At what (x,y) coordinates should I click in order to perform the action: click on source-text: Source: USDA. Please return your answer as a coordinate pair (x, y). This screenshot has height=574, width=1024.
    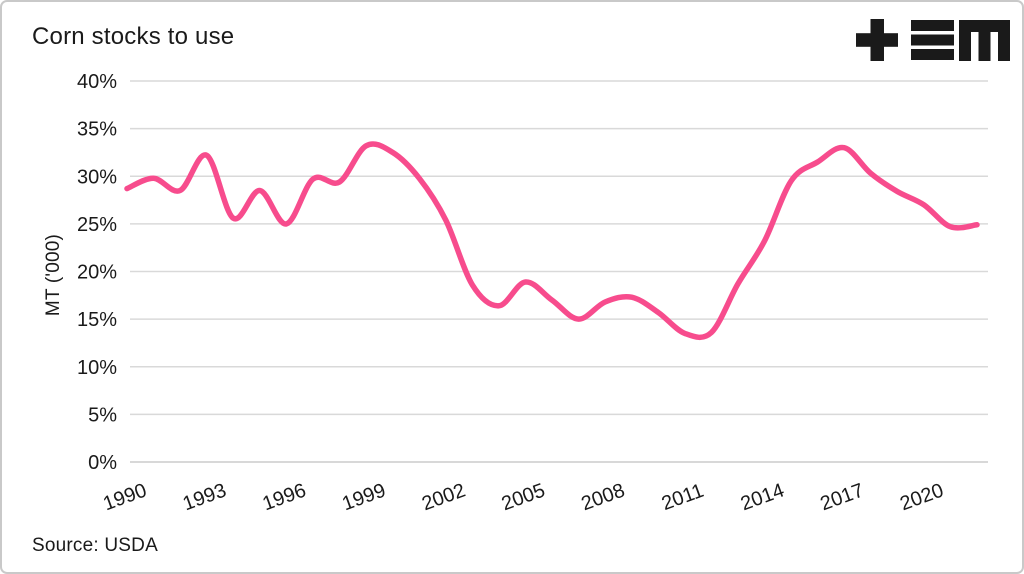
    Looking at the image, I should click on (95, 545).